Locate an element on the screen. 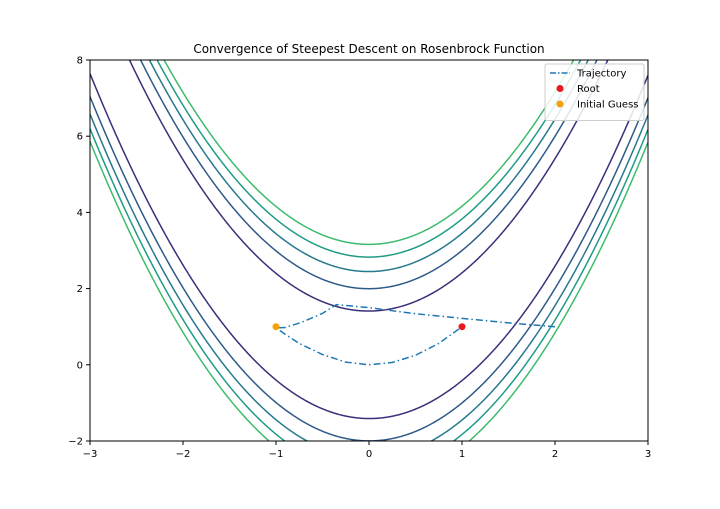 The image size is (720, 509). legend-box is located at coordinates (594, 92).